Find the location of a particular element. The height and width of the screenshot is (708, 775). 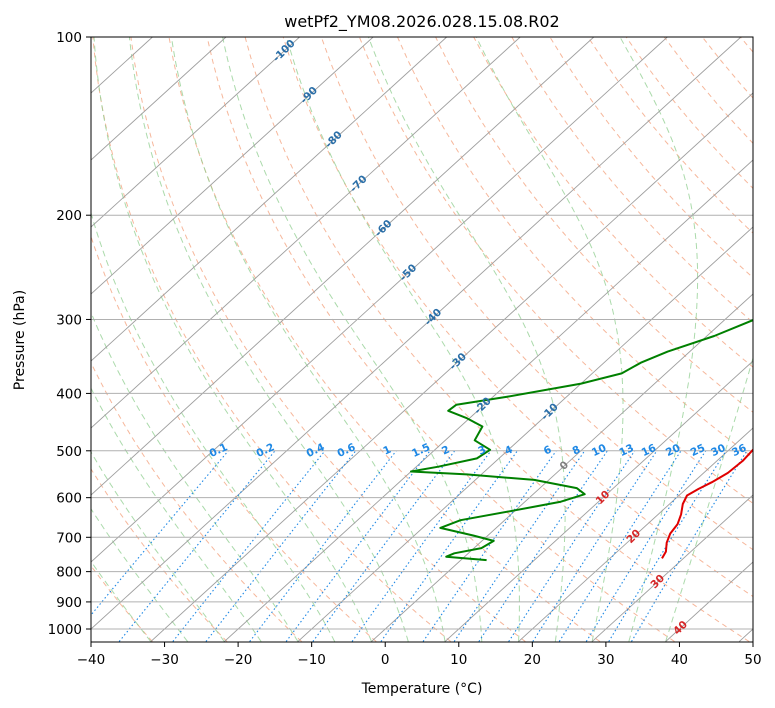

x-tick-label: −10 is located at coordinates (311, 660).